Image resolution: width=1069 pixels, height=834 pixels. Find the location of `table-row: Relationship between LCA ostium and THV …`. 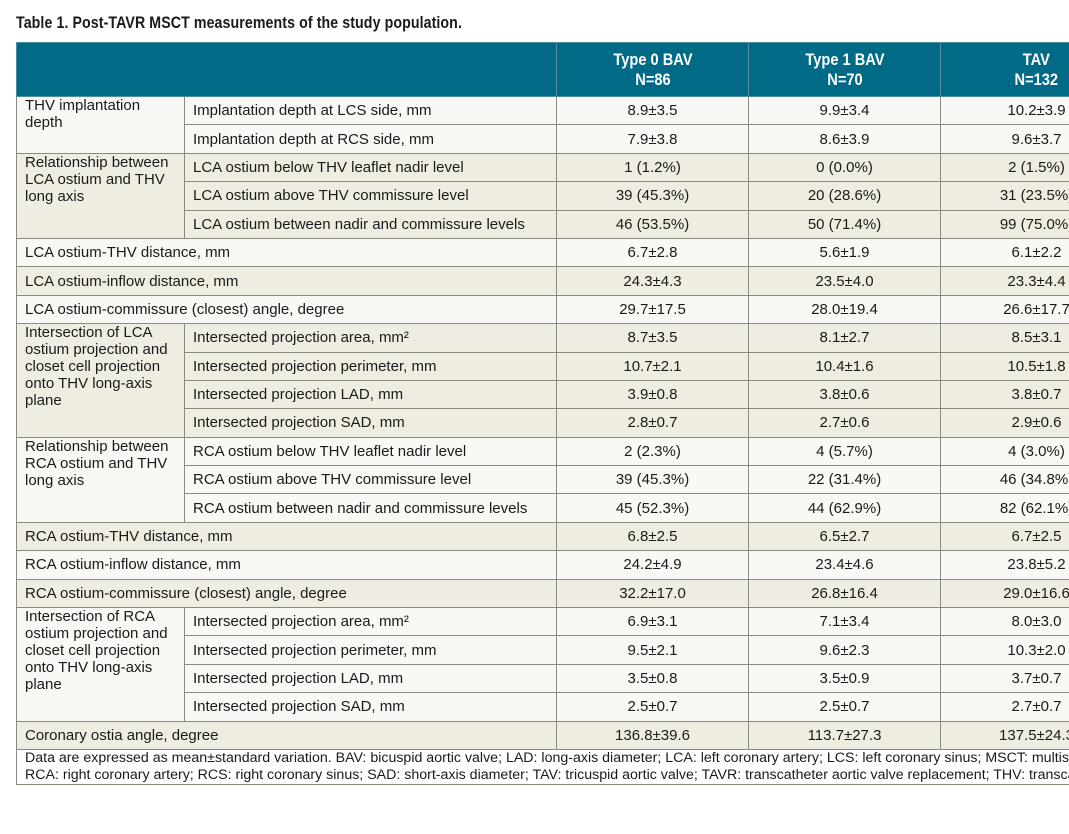

table-row: Relationship between LCA ostium and THV … is located at coordinates (542, 195).